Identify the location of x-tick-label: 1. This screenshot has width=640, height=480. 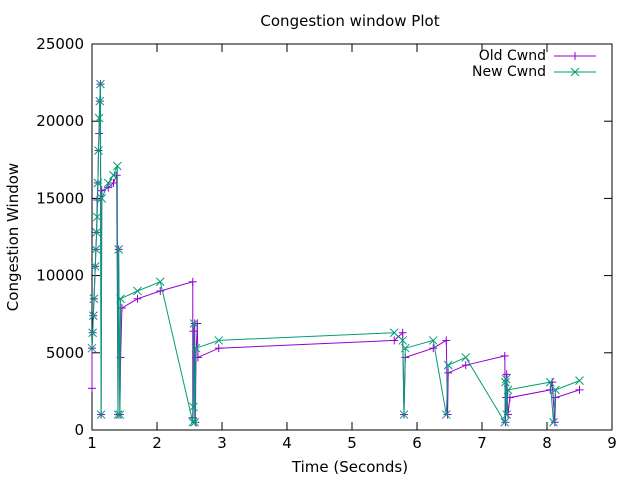
(92, 443).